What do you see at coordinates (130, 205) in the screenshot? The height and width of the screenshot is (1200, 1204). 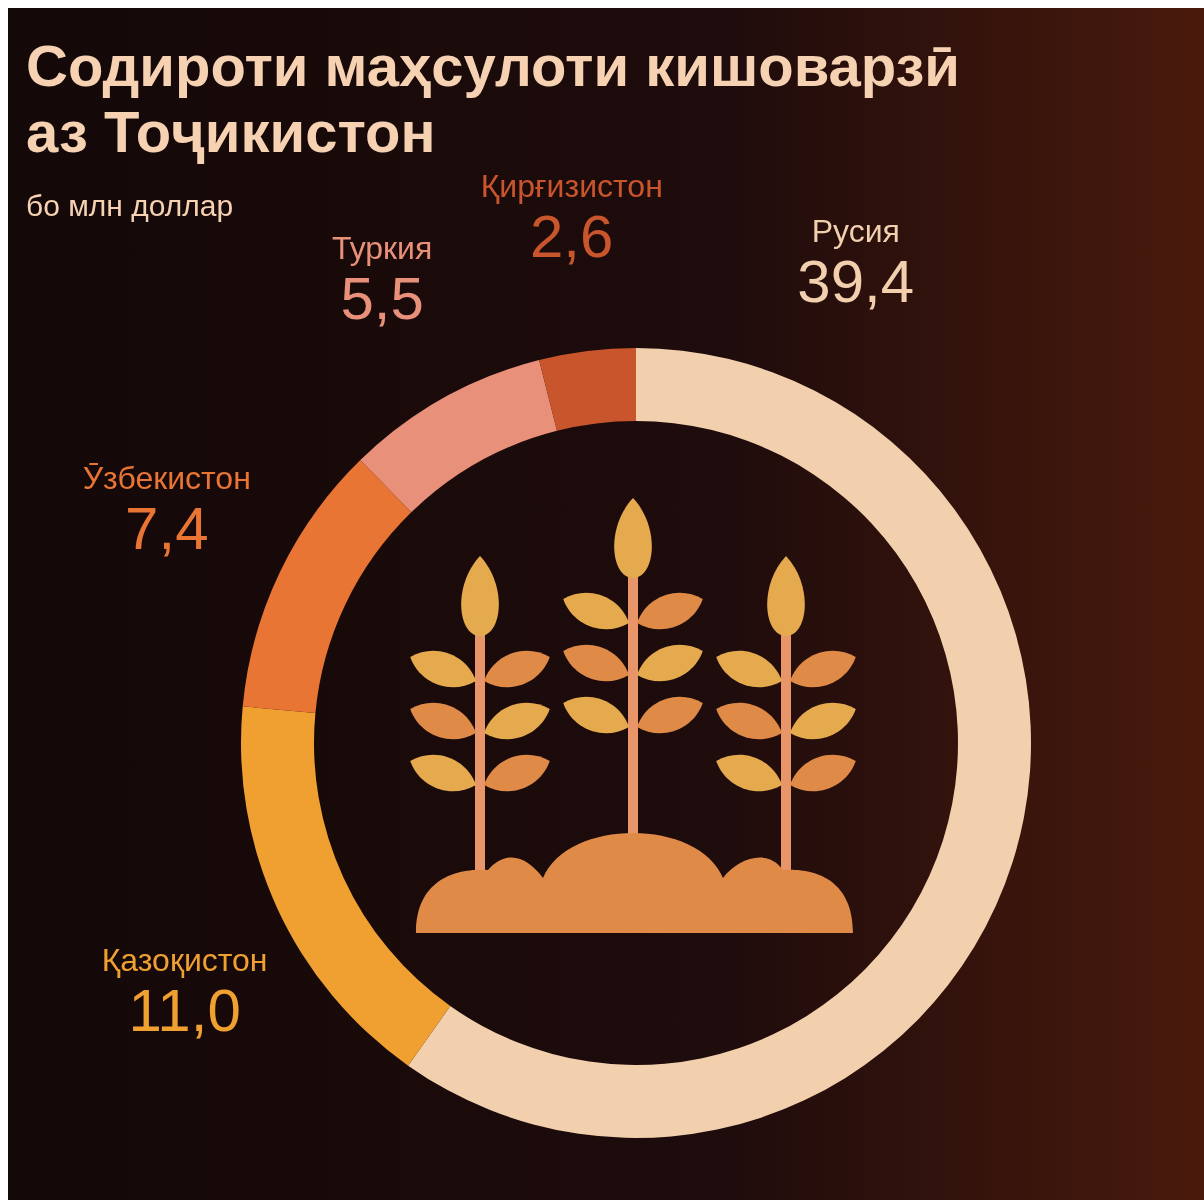 I see `text: бо млн доллар` at bounding box center [130, 205].